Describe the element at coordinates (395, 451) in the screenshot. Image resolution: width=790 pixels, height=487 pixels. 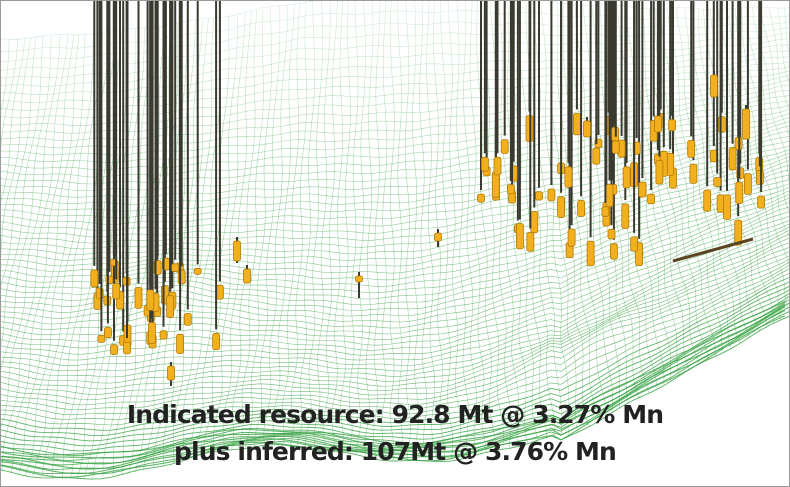
I see `resource-caption-line-2: plus inferred: 107Mt @ 3.76% Mn` at that location.